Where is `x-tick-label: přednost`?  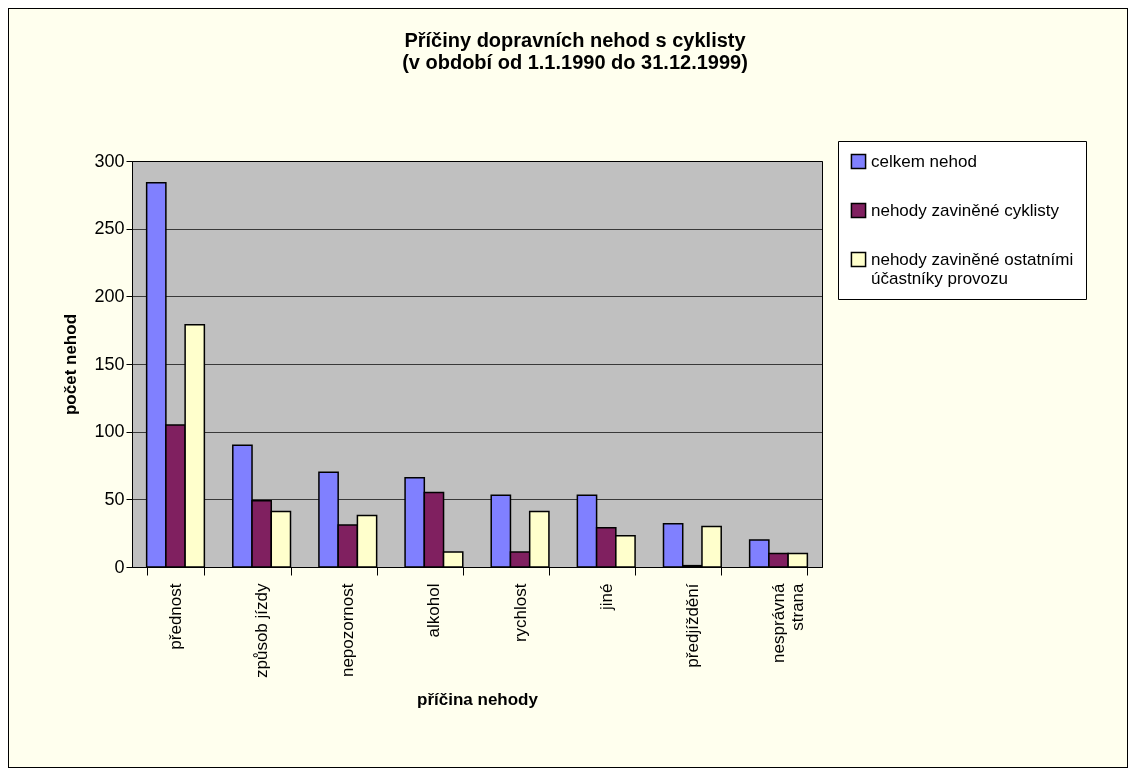
x-tick-label: přednost is located at coordinates (175, 616).